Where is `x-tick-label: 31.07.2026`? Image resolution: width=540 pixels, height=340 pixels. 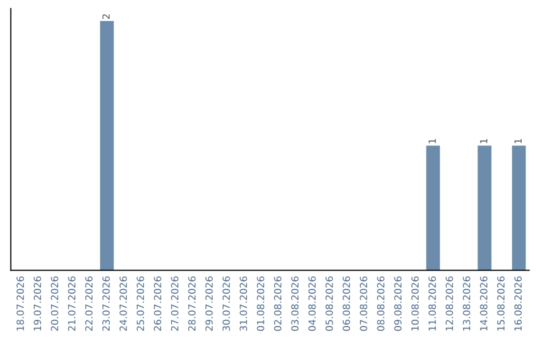 x-tick-label: 31.07.2026 is located at coordinates (244, 303).